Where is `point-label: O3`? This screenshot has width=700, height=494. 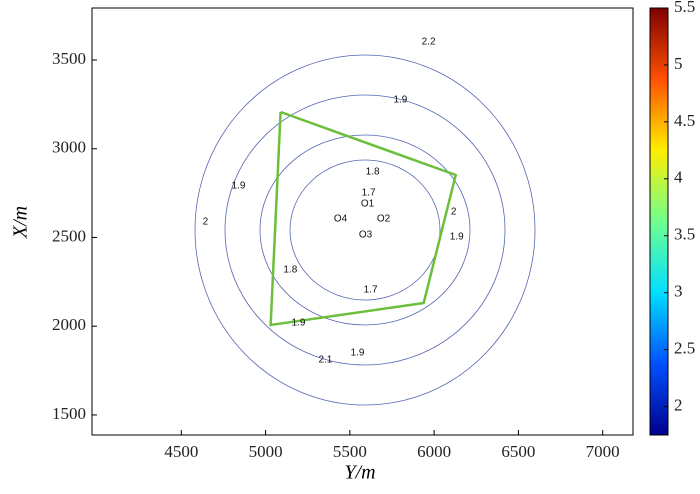 point-label: O3 is located at coordinates (366, 234).